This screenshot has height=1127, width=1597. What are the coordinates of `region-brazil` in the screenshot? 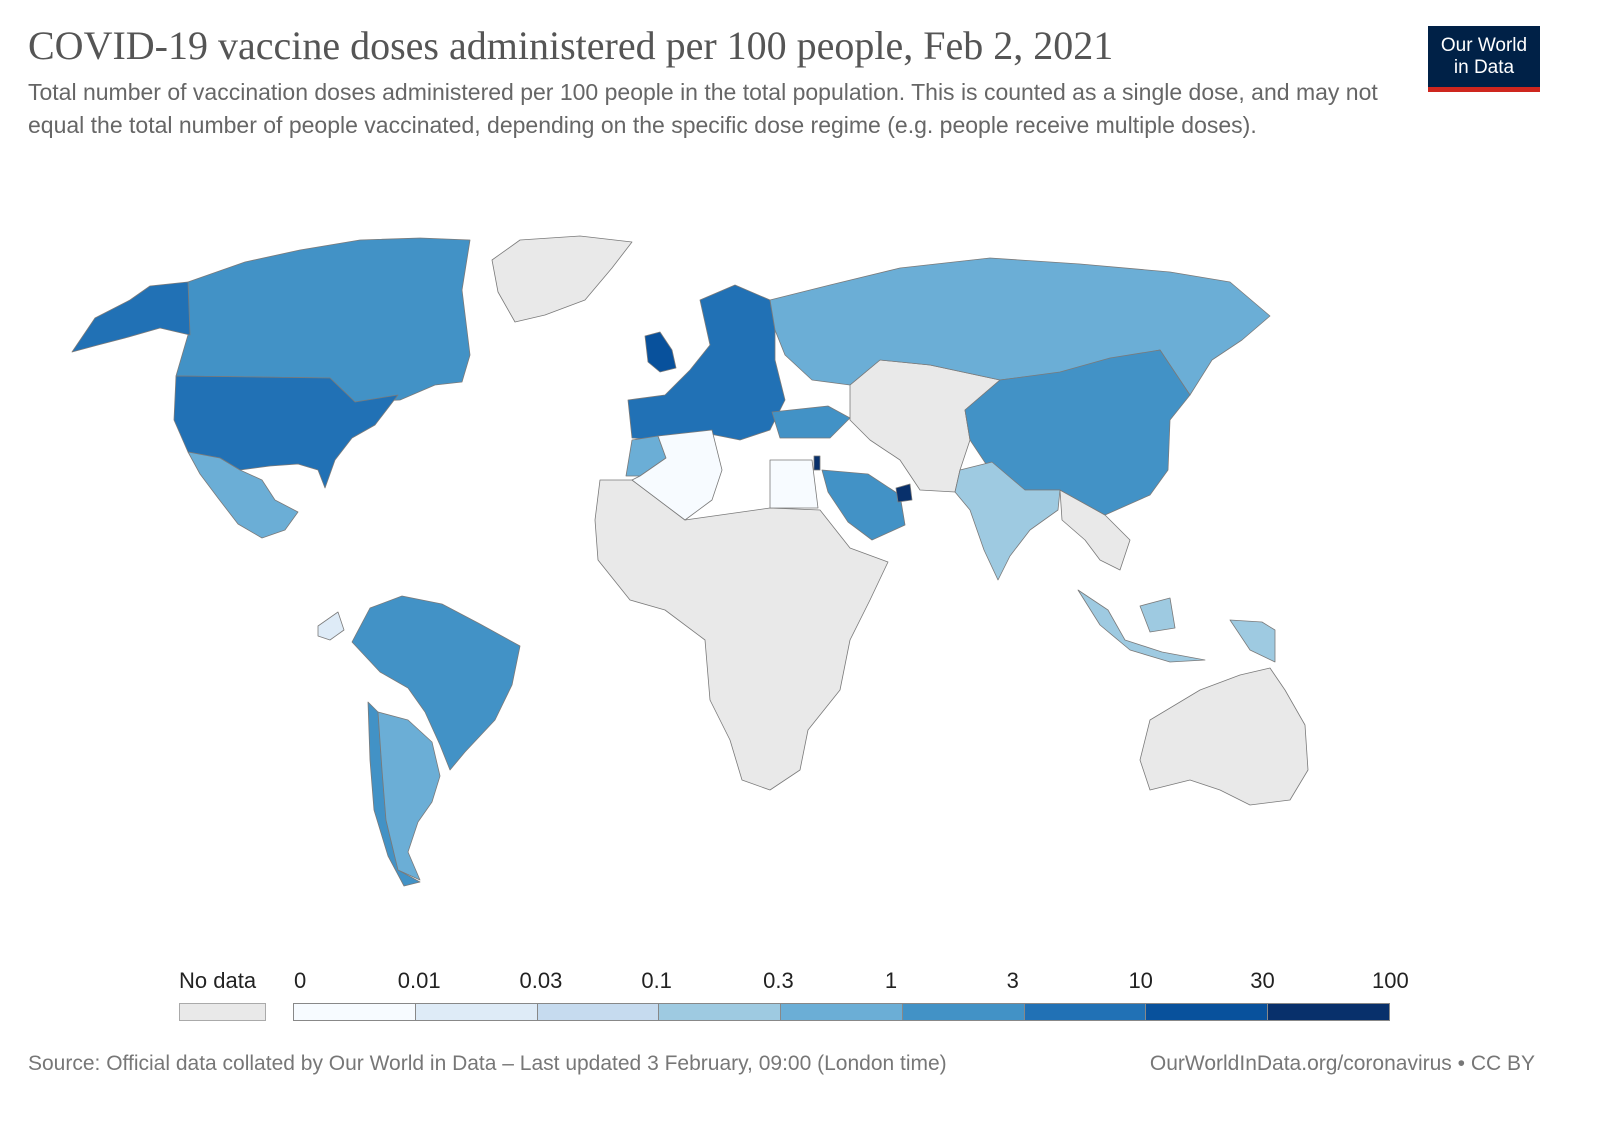 It's located at (436, 683).